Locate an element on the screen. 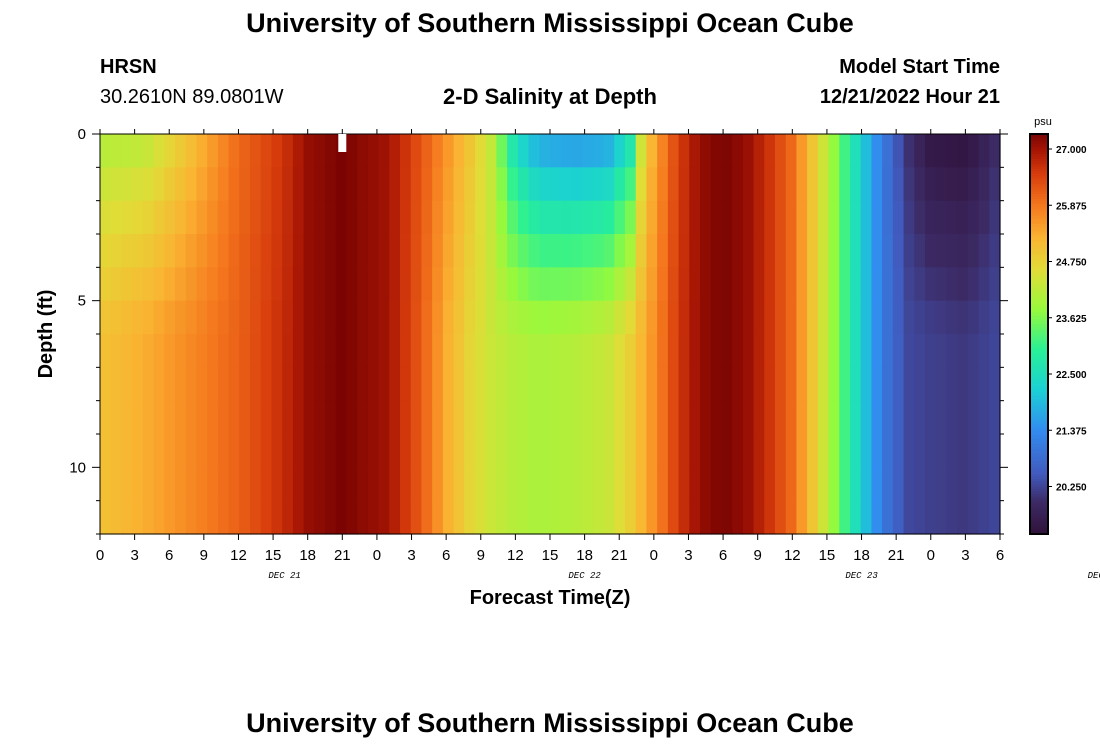  x-tick-label: 3 is located at coordinates (965, 555).